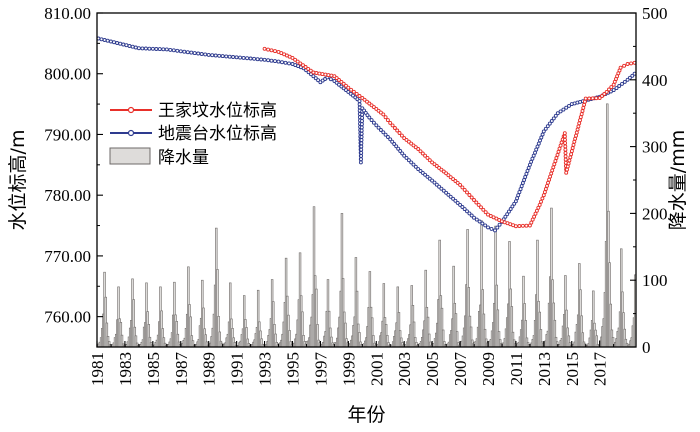  Describe the element at coordinates (130, 156) in the screenshot. I see `legend-rain-swatch` at that location.